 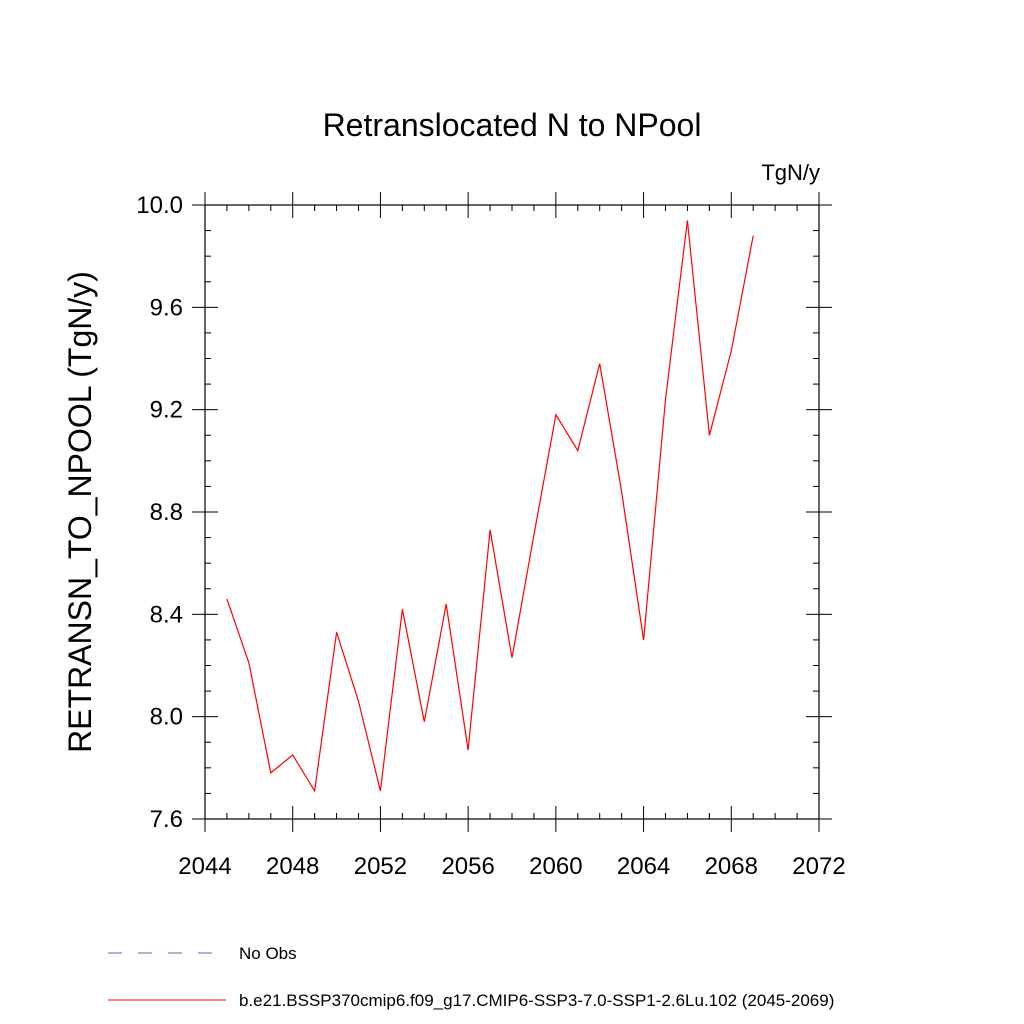 What do you see at coordinates (555, 866) in the screenshot?
I see `x-tick-label: 2060` at bounding box center [555, 866].